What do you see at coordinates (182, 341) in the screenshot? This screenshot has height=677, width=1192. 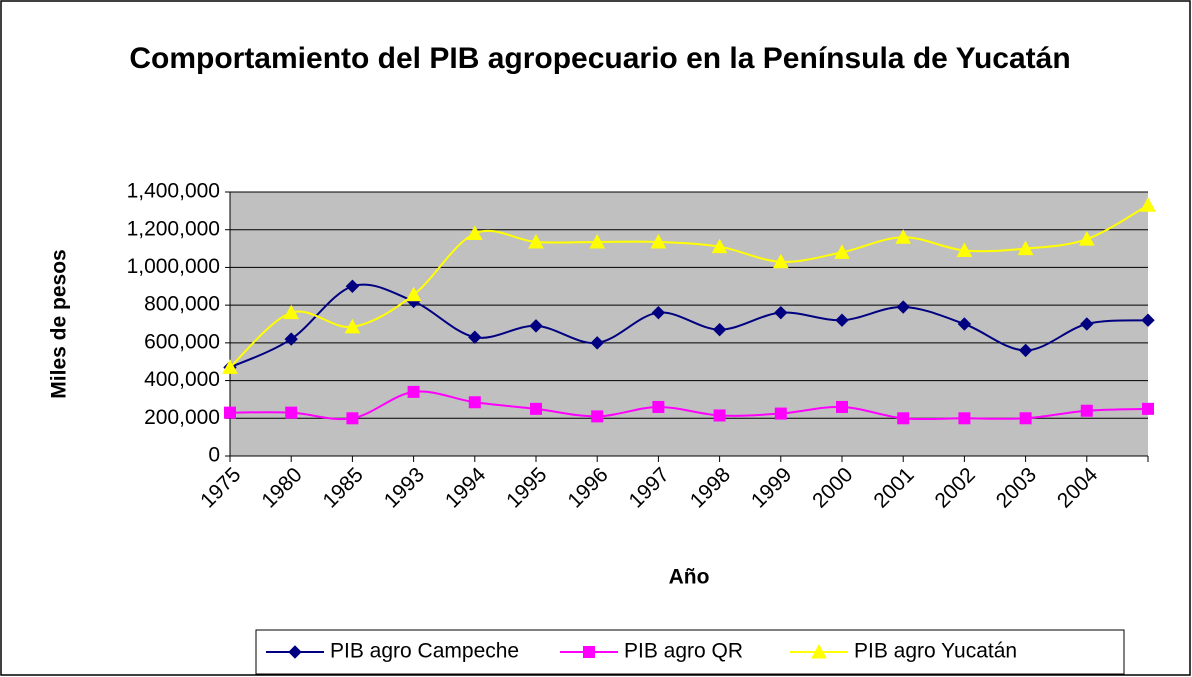 I see `y-tick-label: 600,000` at bounding box center [182, 341].